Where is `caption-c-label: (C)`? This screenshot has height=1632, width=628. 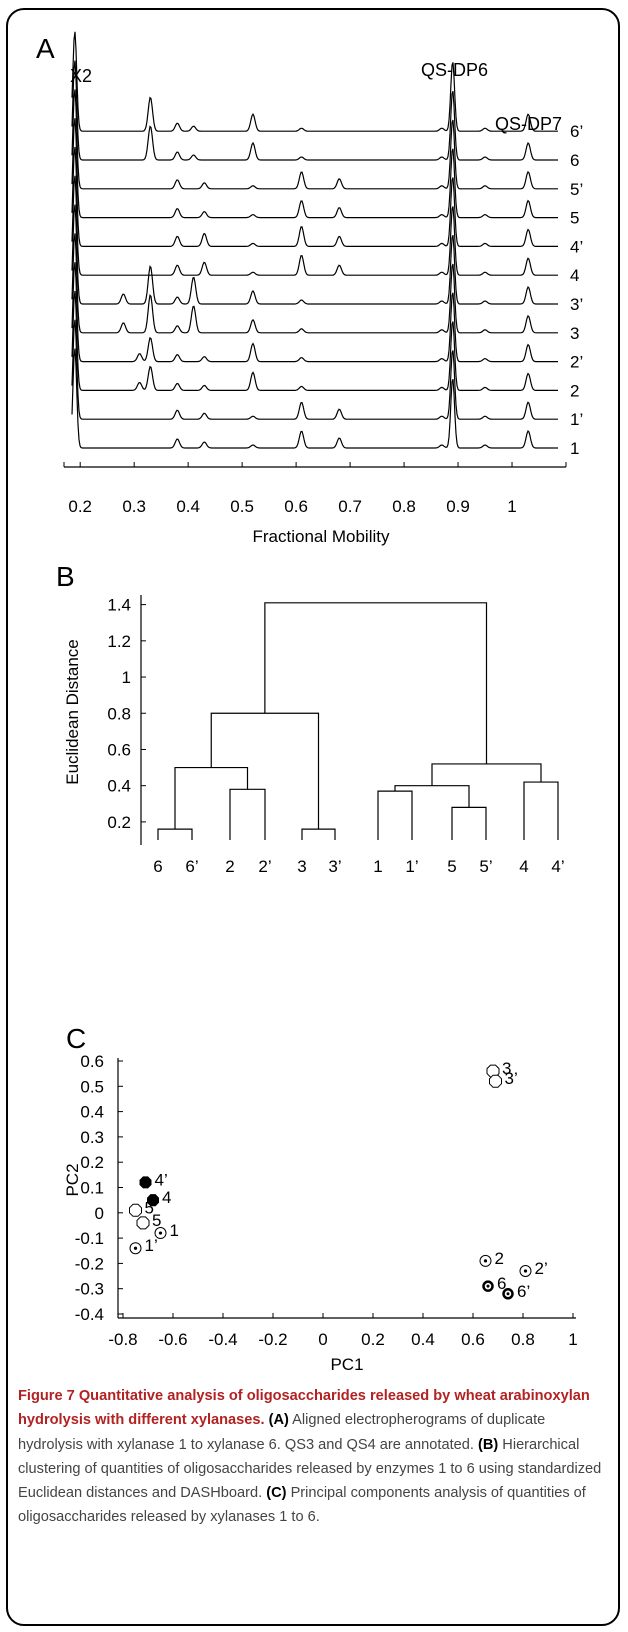 caption-c-label: (C) is located at coordinates (276, 1493).